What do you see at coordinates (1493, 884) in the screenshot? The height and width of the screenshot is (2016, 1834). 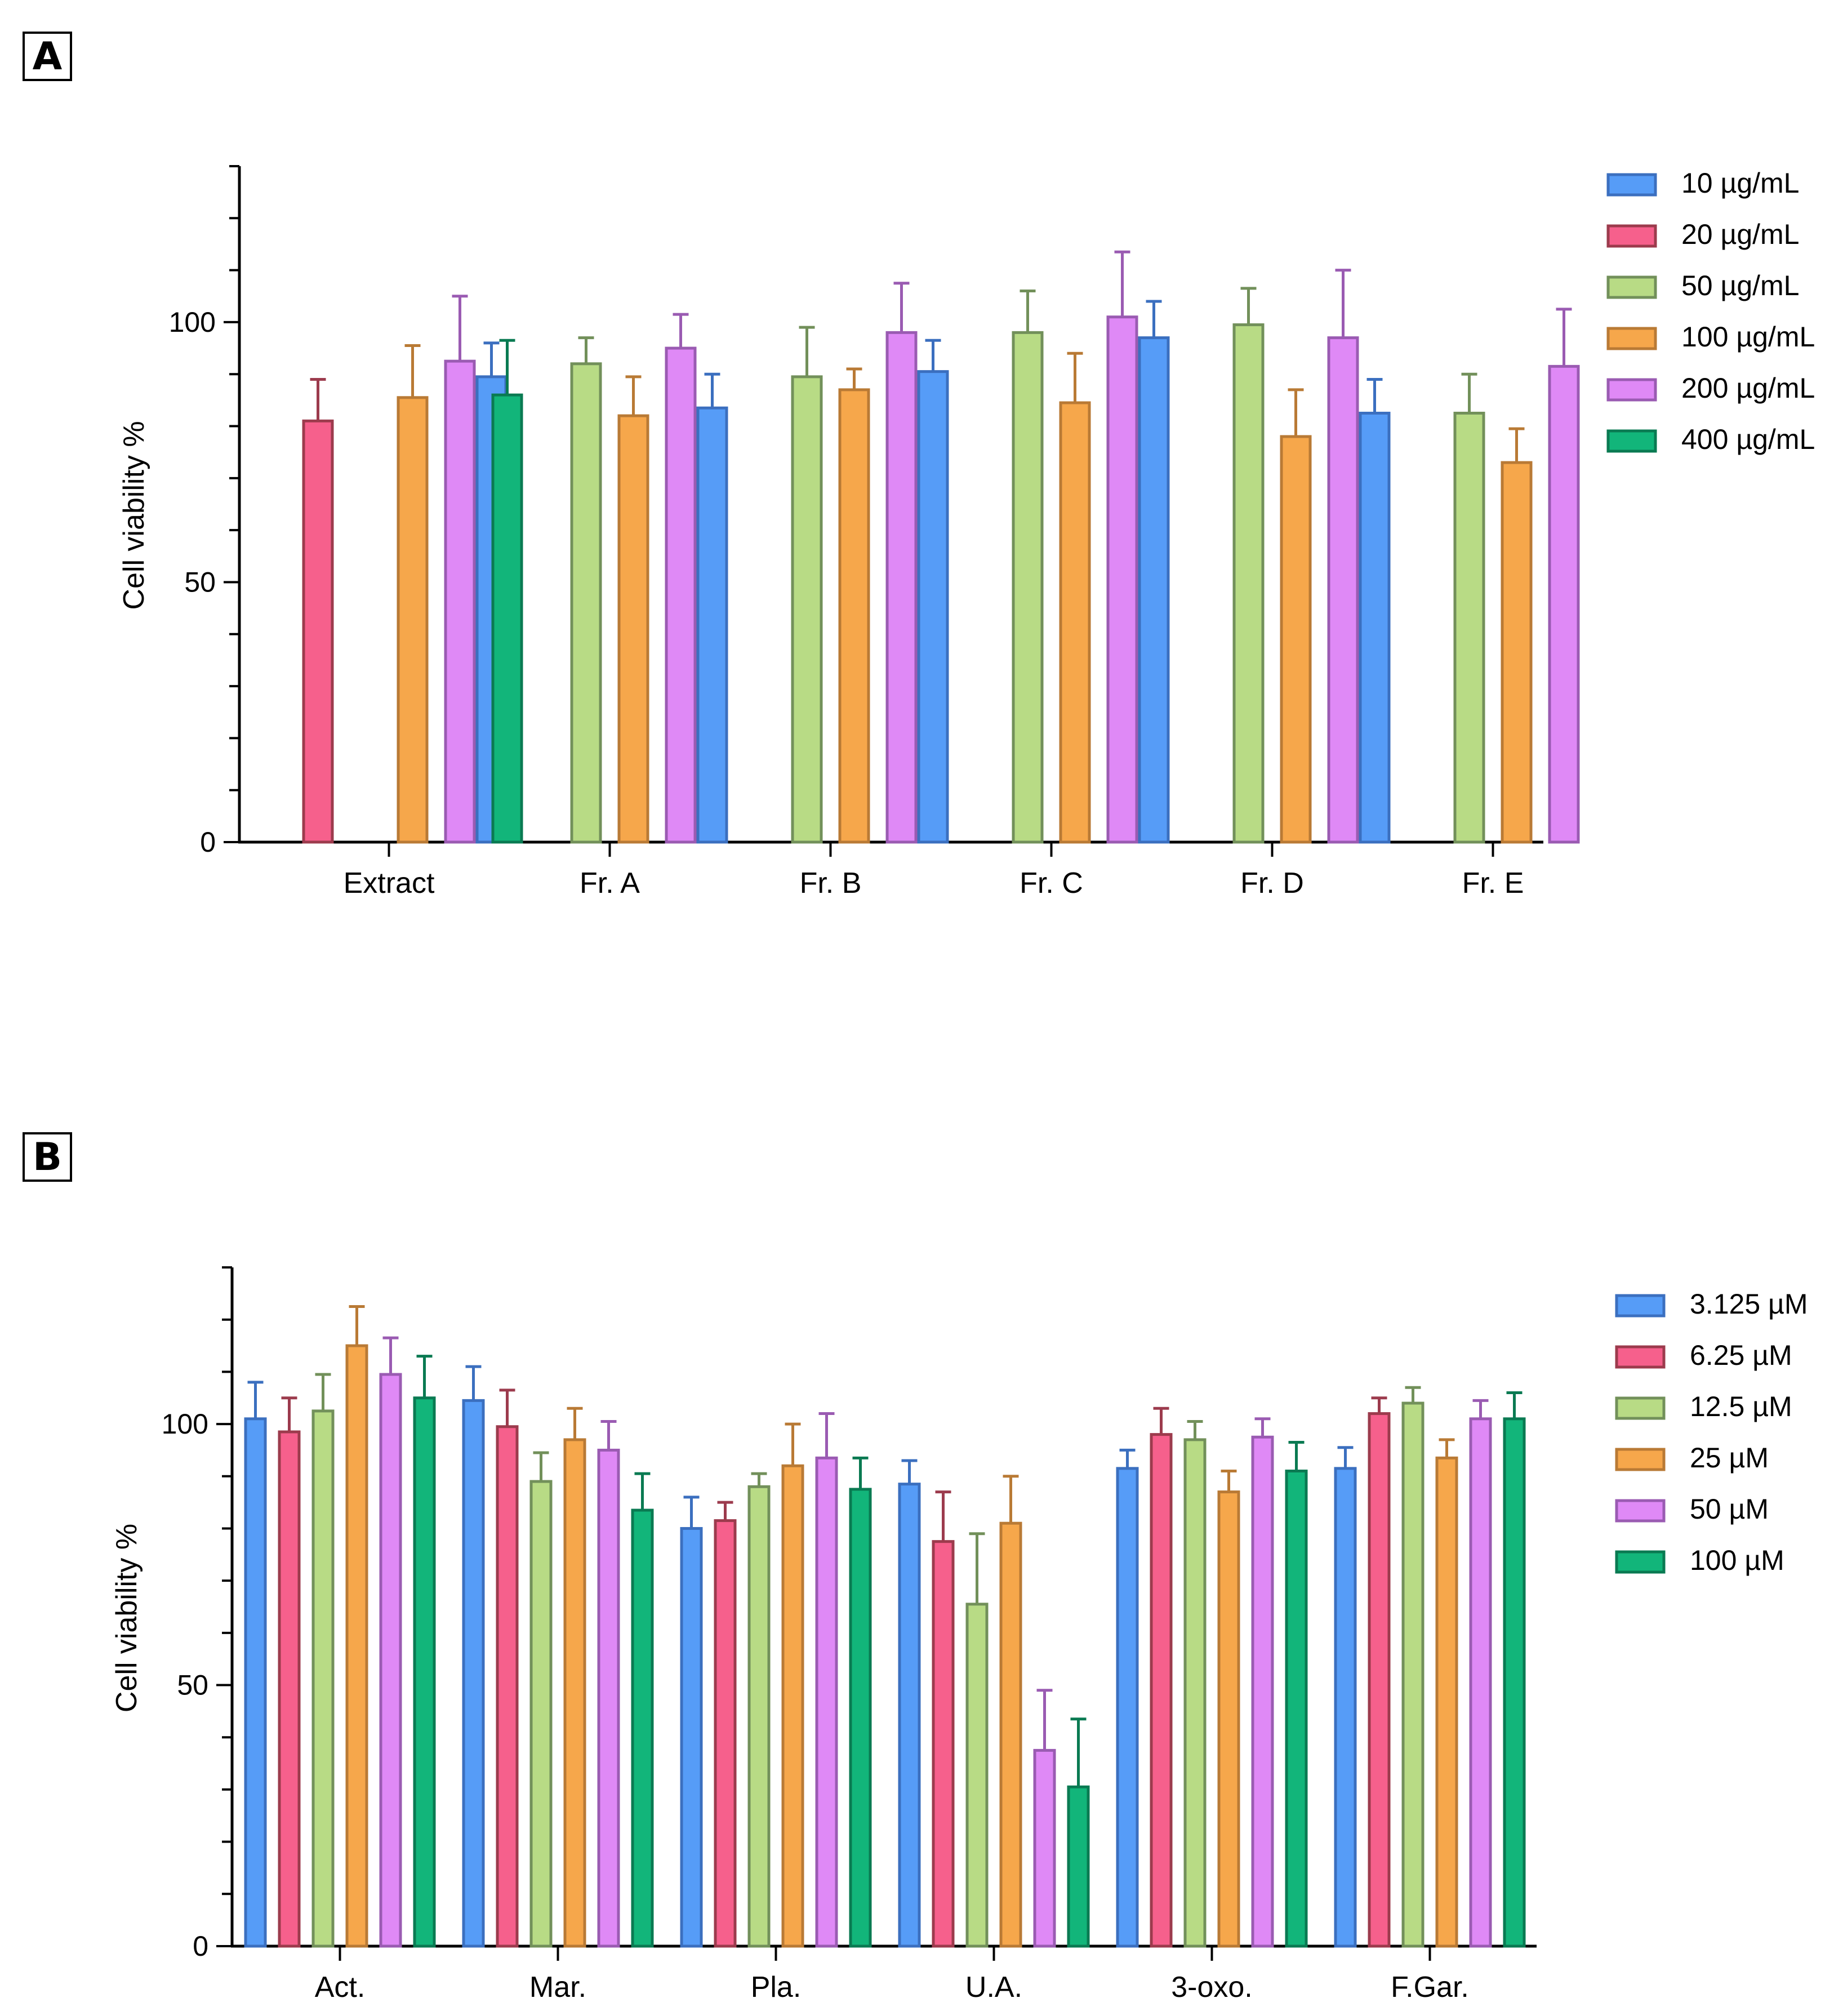 I see `x-tick-label: Fr. E` at bounding box center [1493, 884].